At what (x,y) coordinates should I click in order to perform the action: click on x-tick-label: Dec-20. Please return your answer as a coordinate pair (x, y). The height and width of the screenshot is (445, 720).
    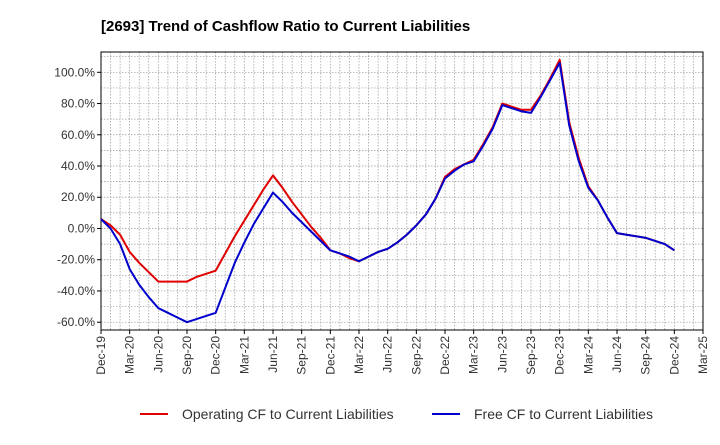
    Looking at the image, I should click on (216, 355).